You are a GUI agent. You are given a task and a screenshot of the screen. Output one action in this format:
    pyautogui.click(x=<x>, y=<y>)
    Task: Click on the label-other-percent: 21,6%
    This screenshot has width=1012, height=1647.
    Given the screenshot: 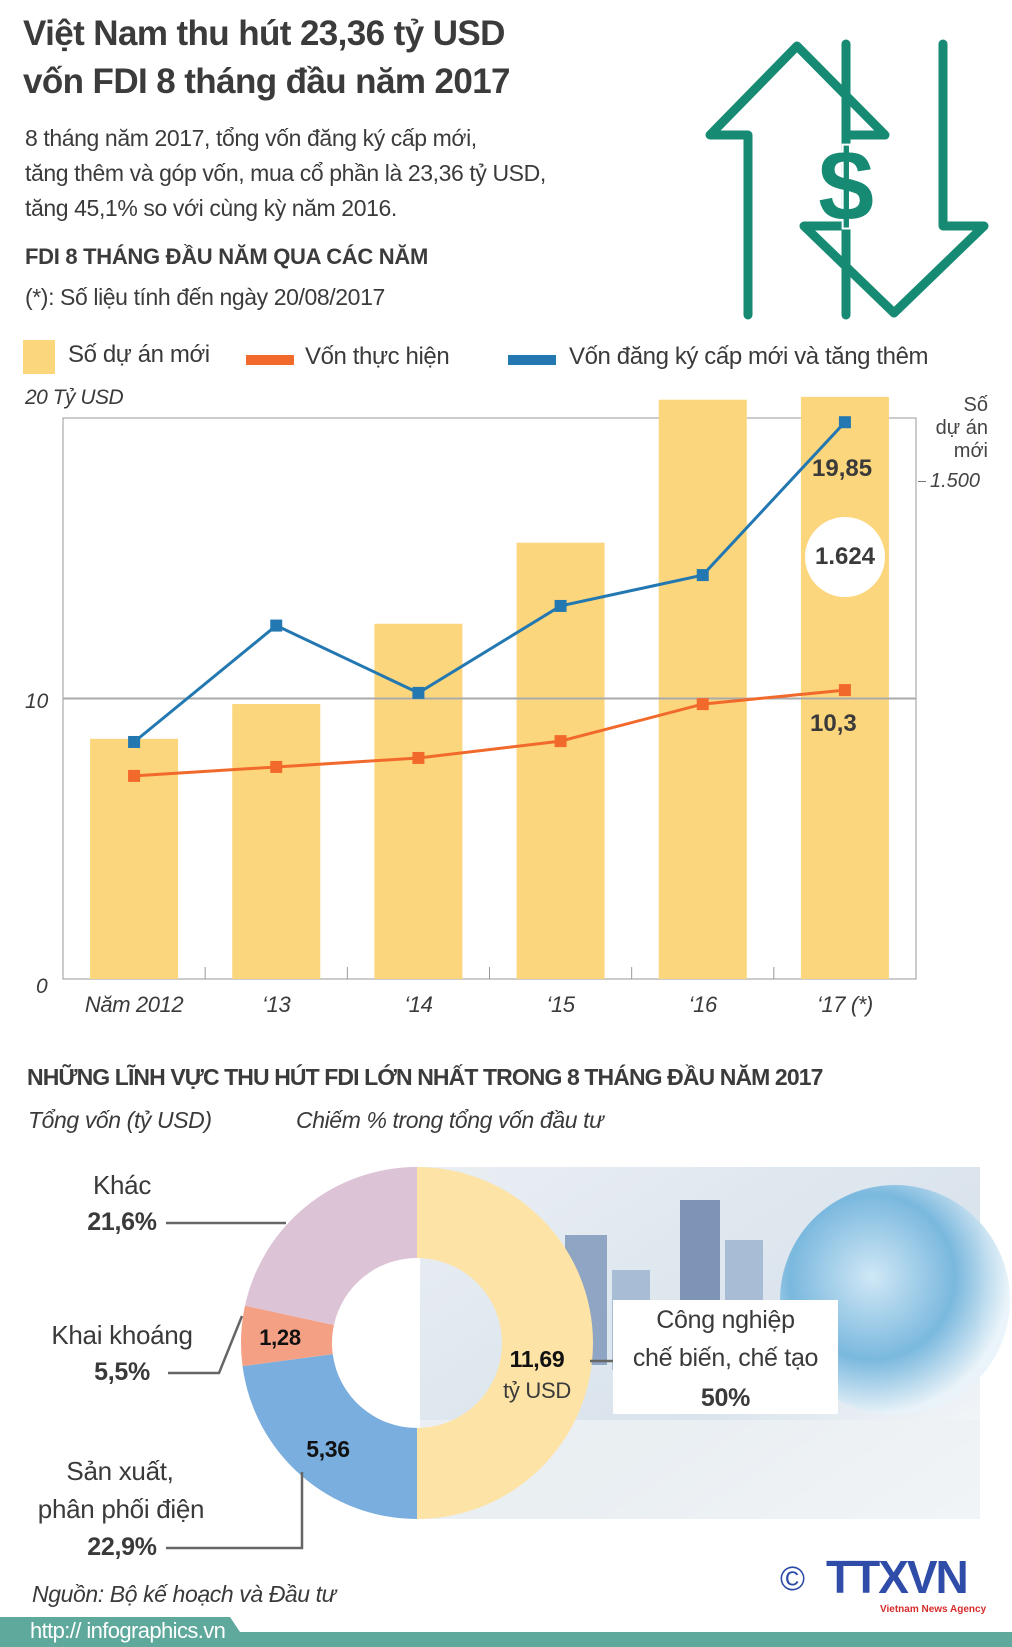 What is the action you would take?
    pyautogui.click(x=122, y=1222)
    